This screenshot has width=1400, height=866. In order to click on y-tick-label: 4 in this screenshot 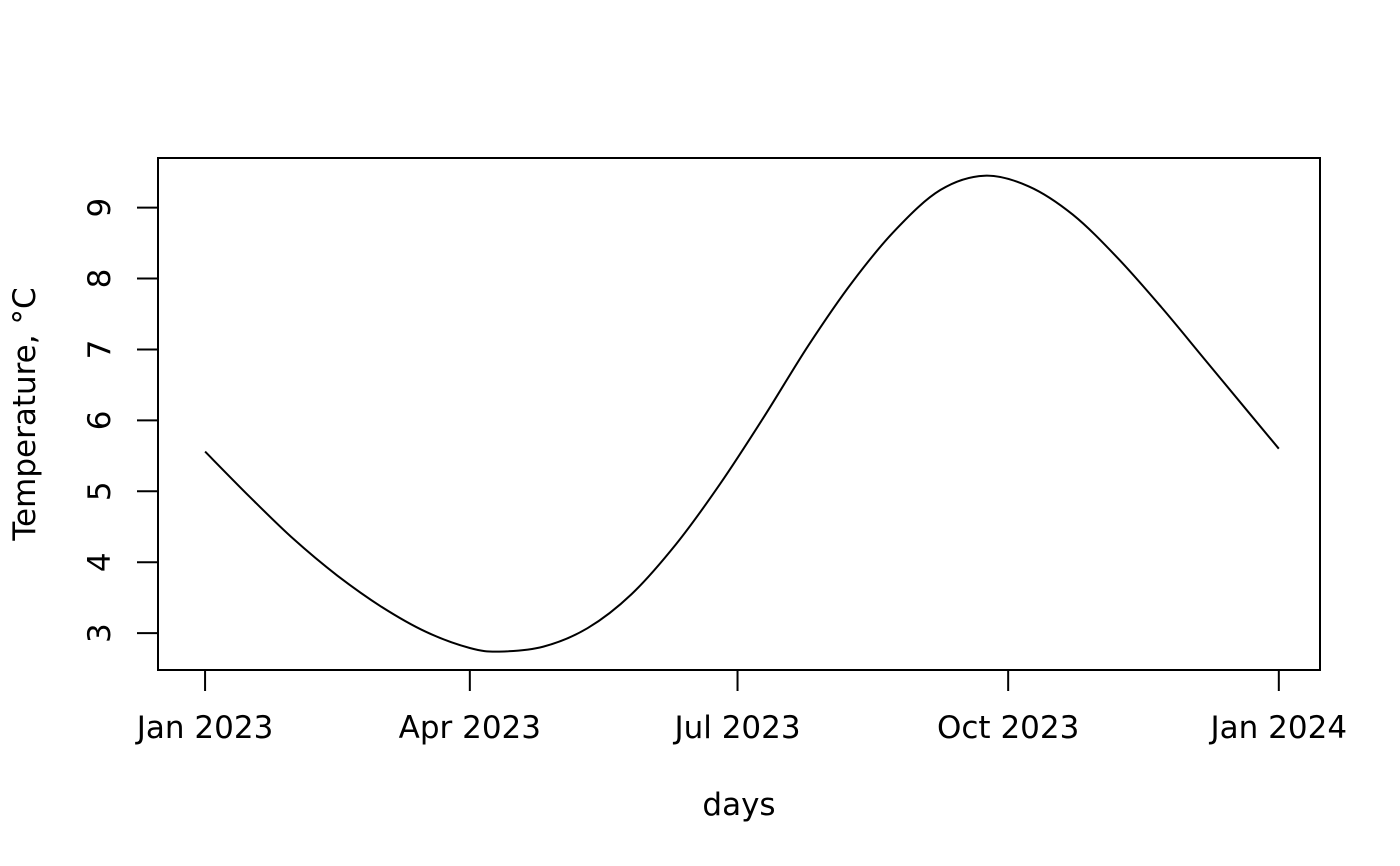, I will do `click(100, 562)`.